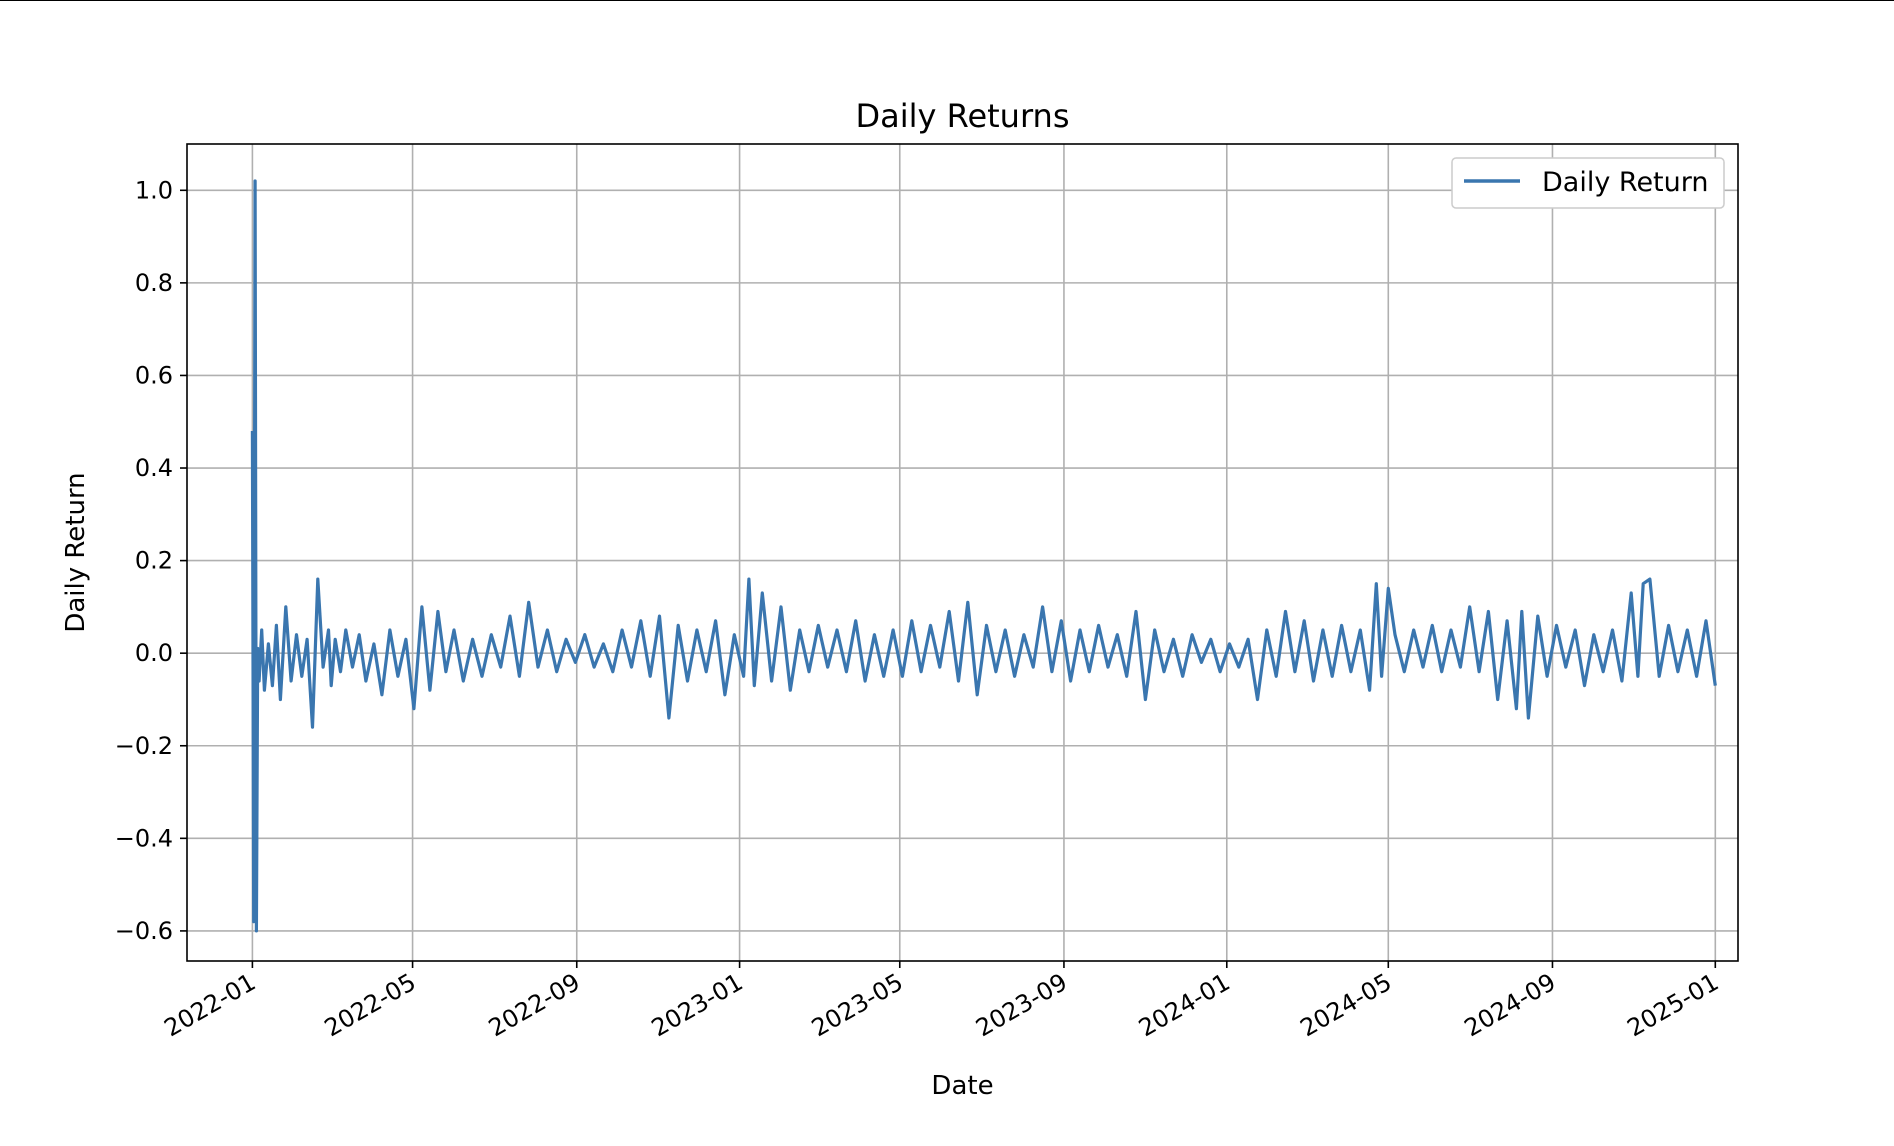 This screenshot has width=1894, height=1146. I want to click on x-tick-label: 2022-09, so click(534, 1005).